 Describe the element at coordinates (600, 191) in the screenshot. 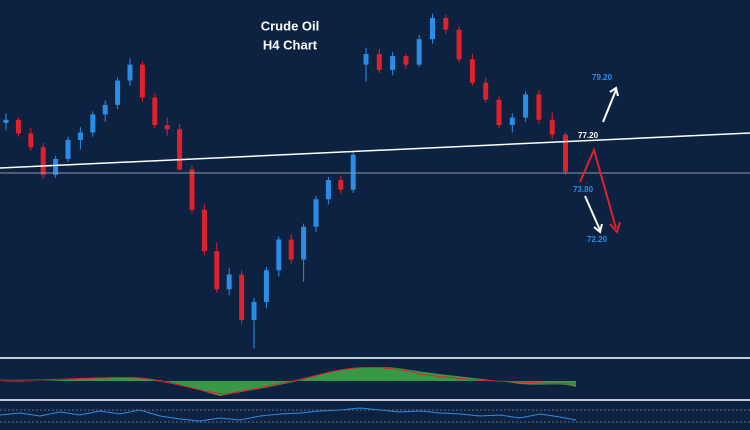

I see `arrow-red` at that location.